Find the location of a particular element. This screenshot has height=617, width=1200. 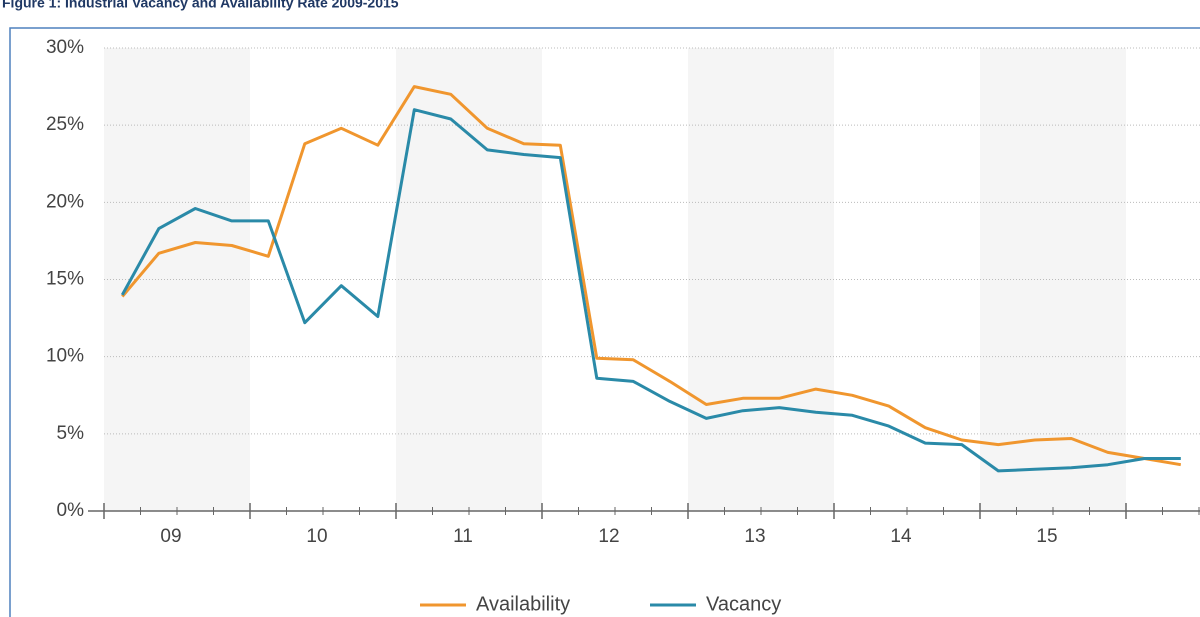

x-group-label: 11 is located at coordinates (463, 536).